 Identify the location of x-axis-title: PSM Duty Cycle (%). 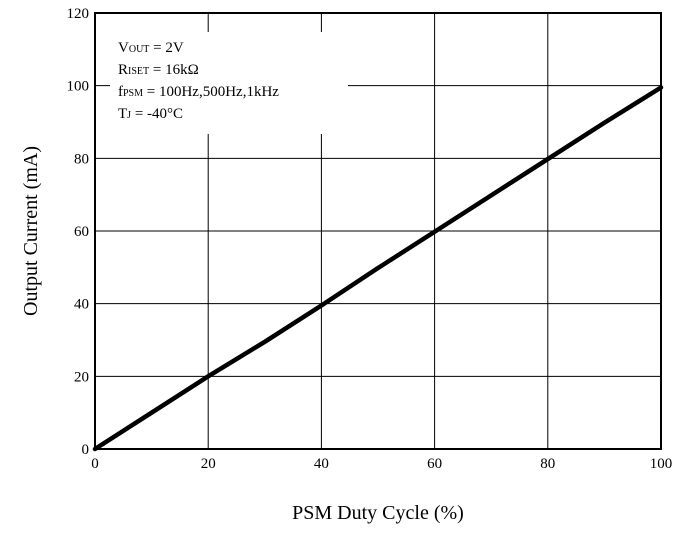
(378, 513).